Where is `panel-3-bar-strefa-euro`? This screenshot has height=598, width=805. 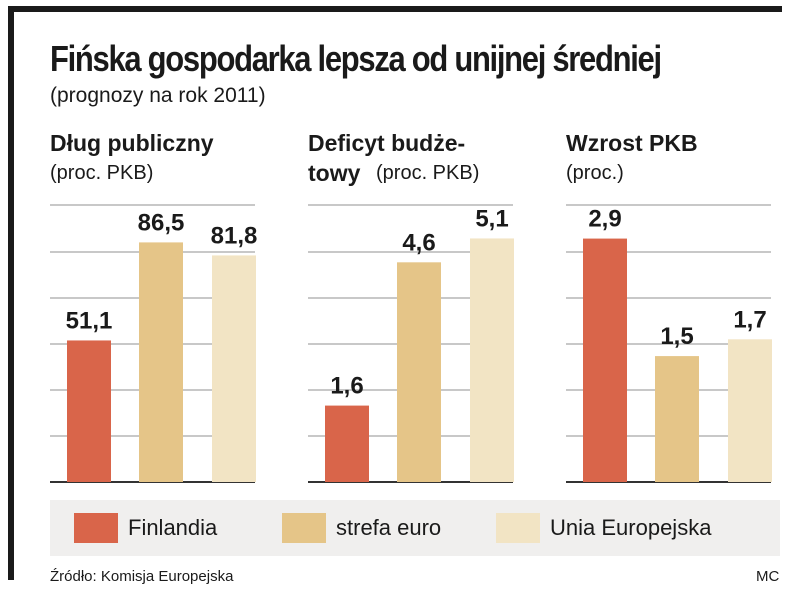
panel-3-bar-strefa-euro is located at coordinates (677, 419).